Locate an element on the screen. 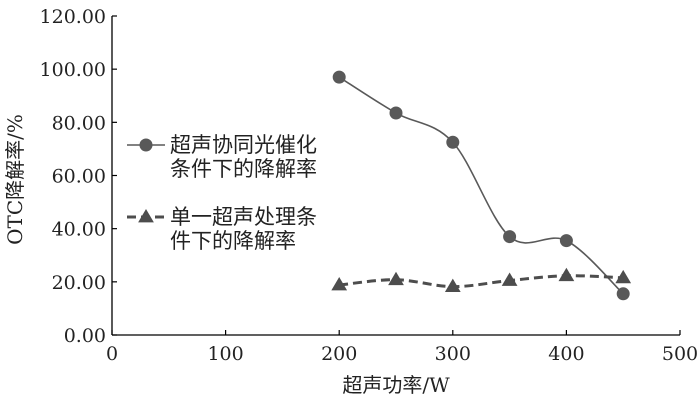 Image resolution: width=700 pixels, height=407 pixels. x-tick-label: 200 is located at coordinates (339, 354).